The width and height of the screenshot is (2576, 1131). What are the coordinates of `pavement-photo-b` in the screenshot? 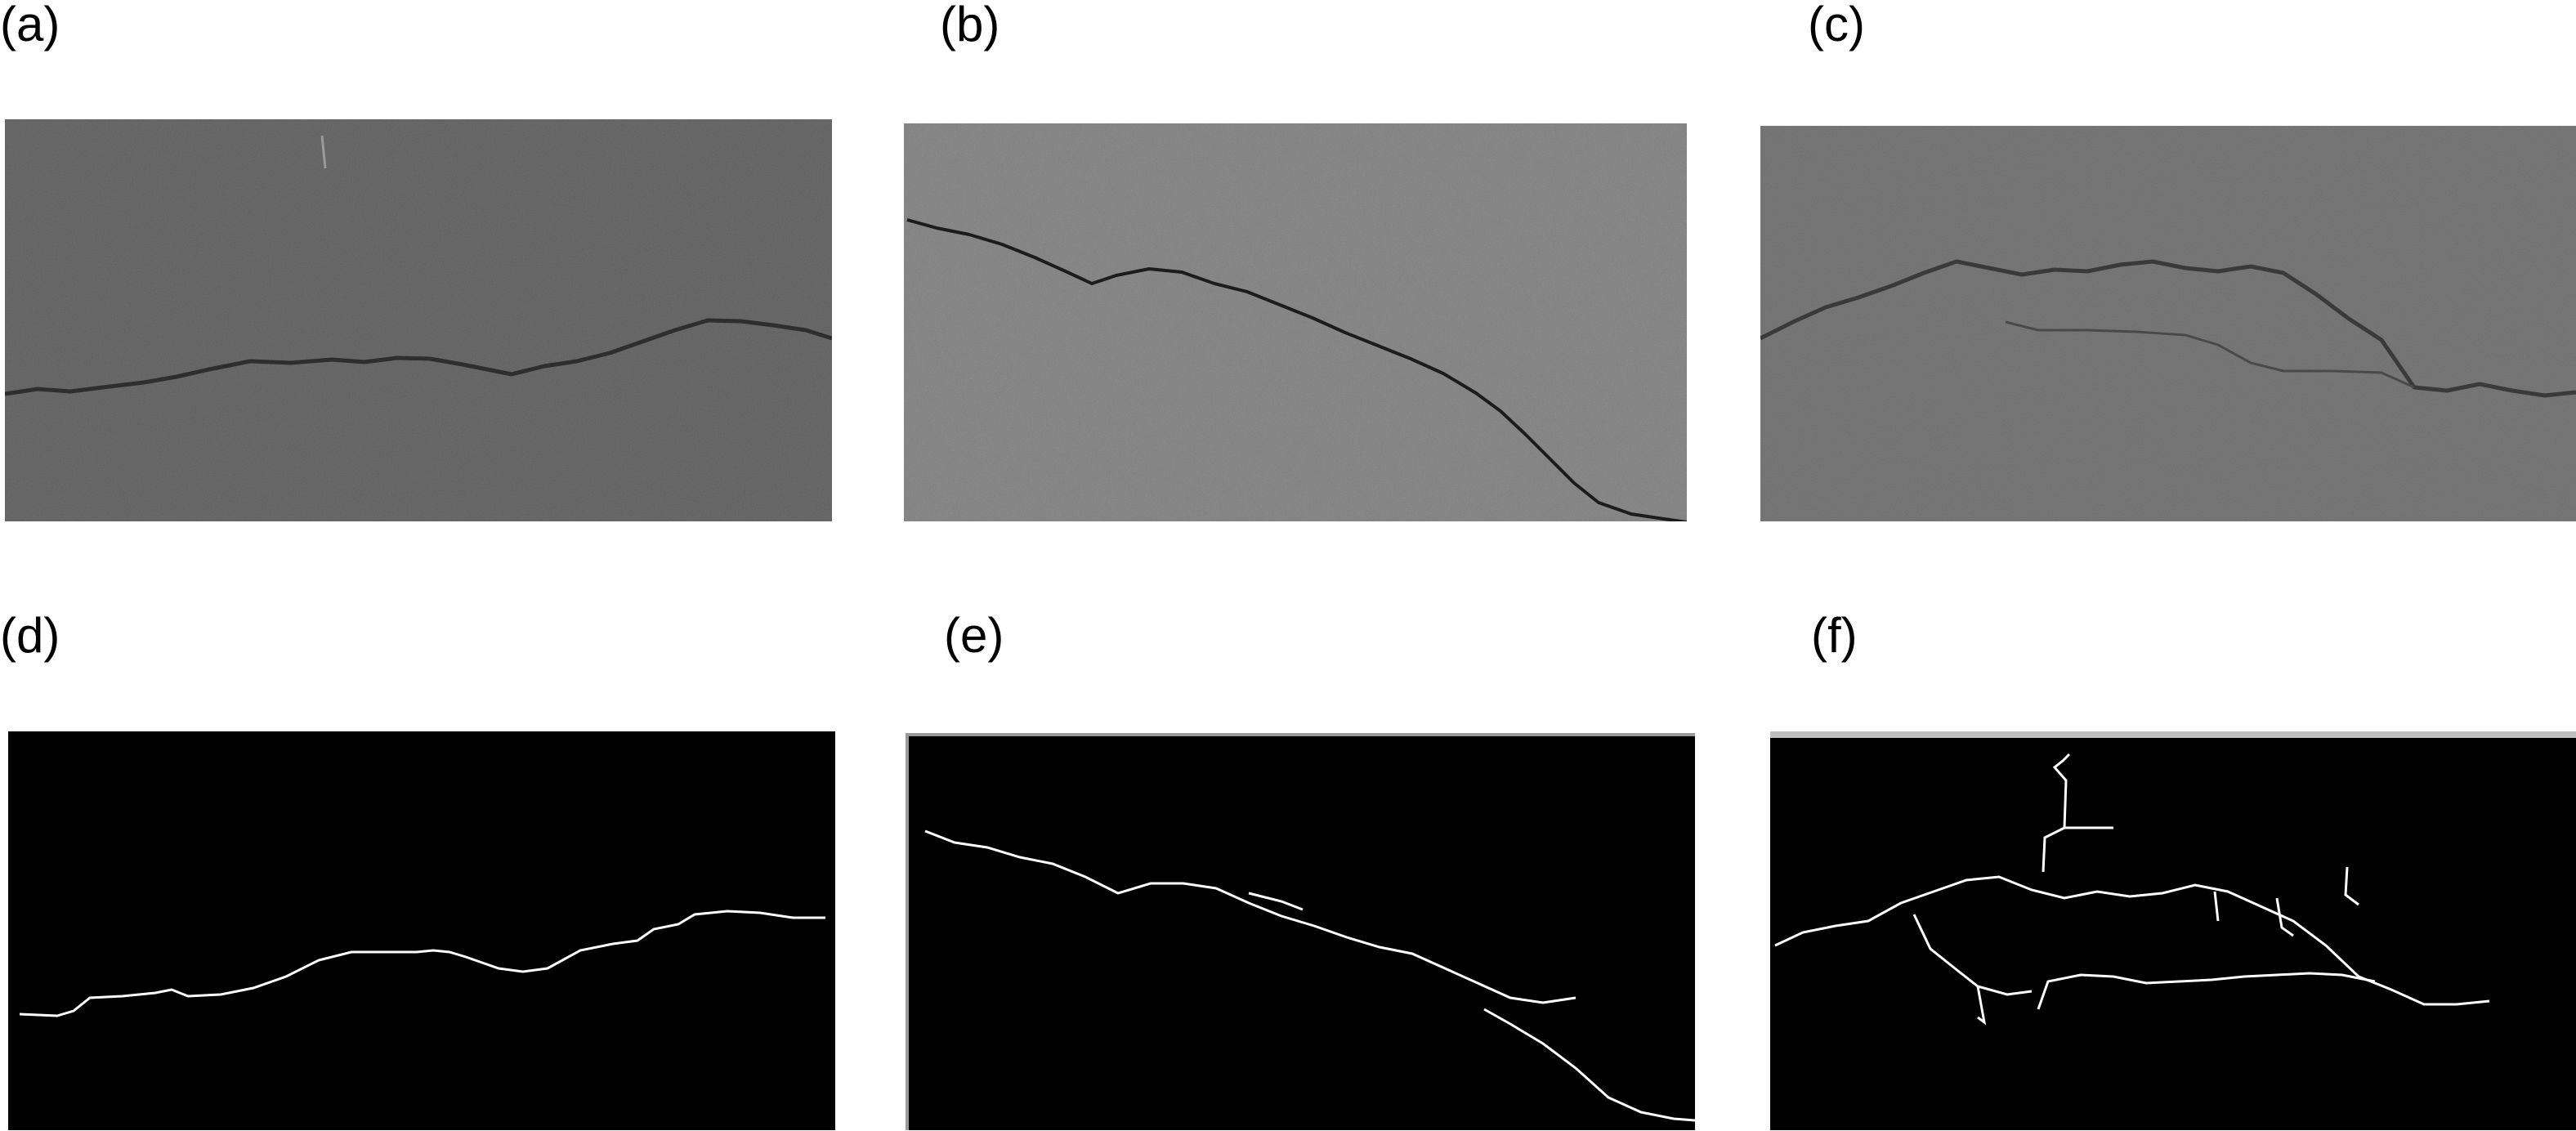 It's located at (1295, 322).